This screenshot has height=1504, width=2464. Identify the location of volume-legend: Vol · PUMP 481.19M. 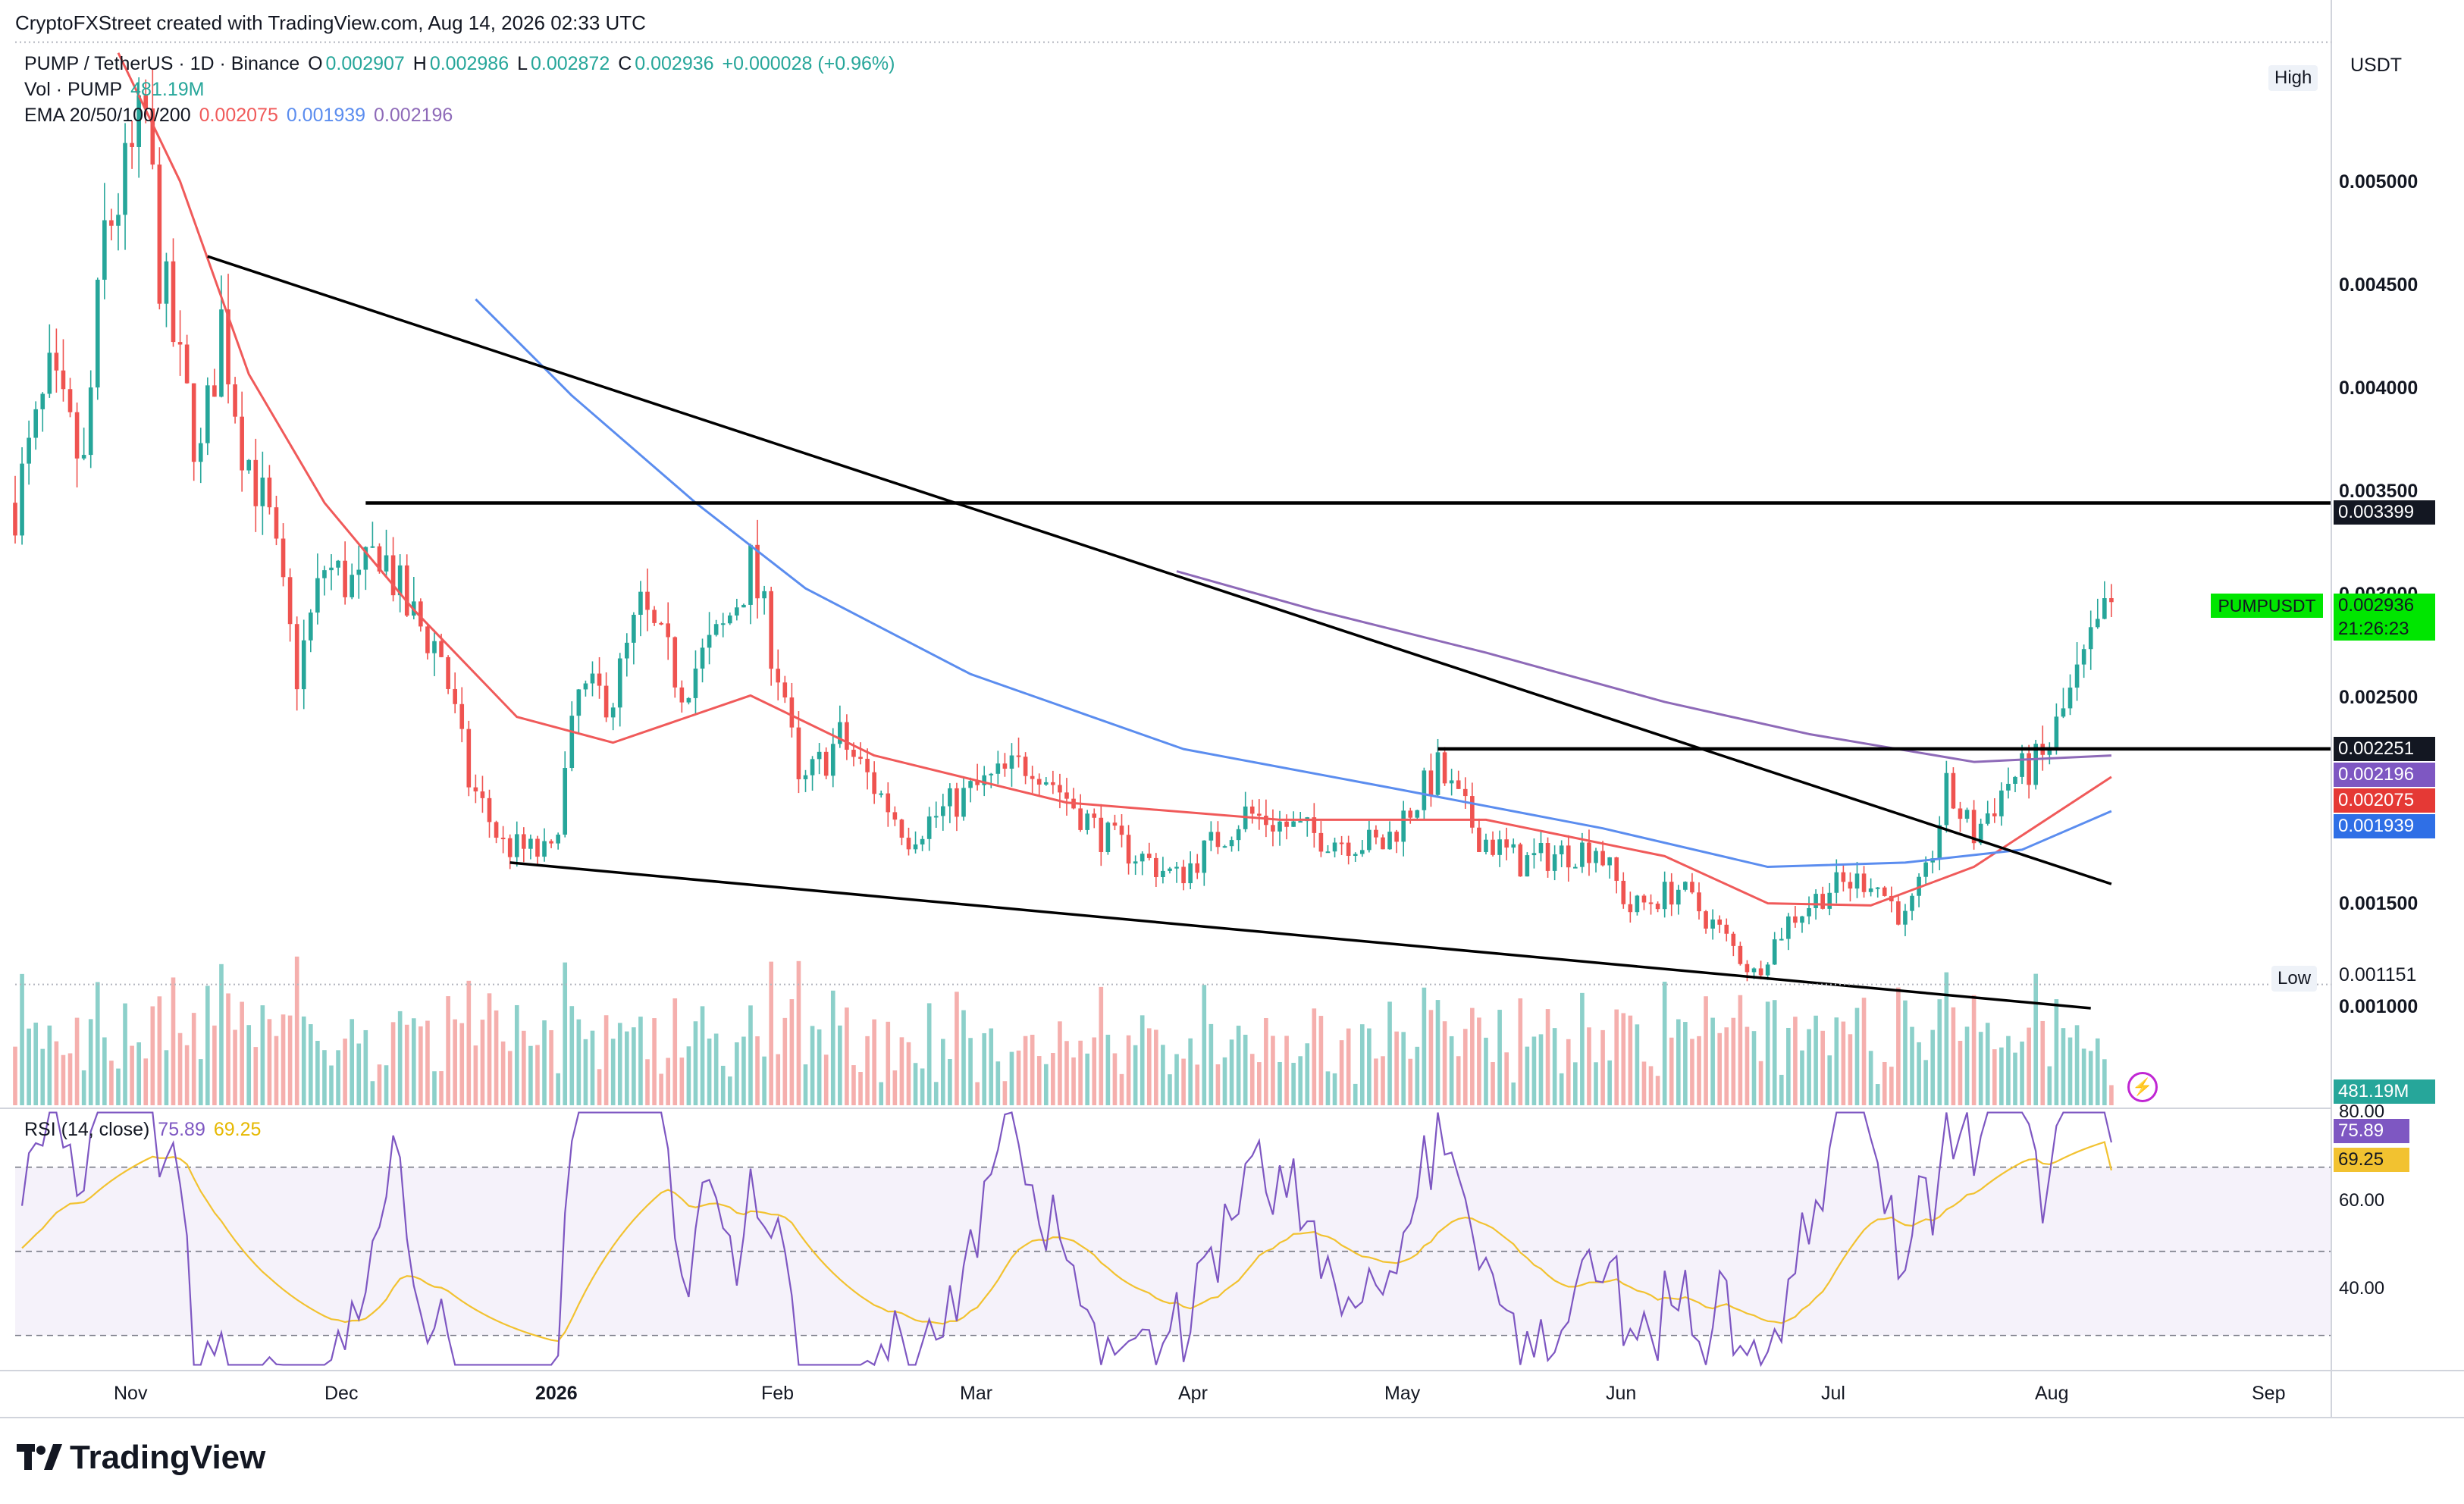
(115, 90).